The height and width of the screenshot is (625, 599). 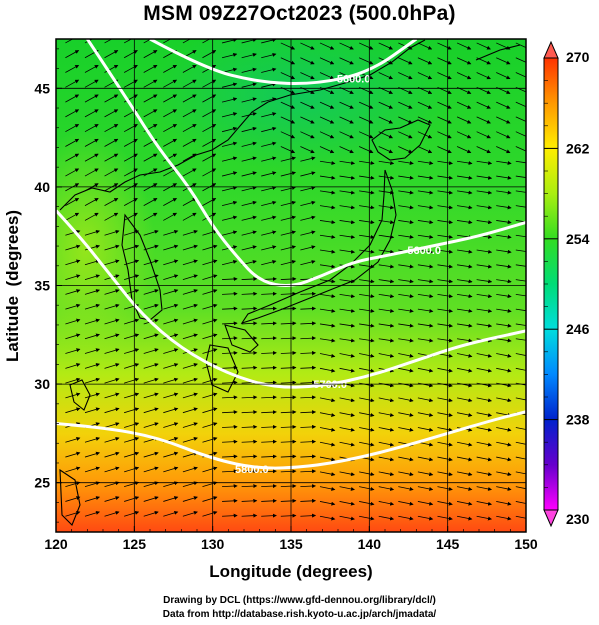 What do you see at coordinates (354, 79) in the screenshot?
I see `contour-label: 5600.0` at bounding box center [354, 79].